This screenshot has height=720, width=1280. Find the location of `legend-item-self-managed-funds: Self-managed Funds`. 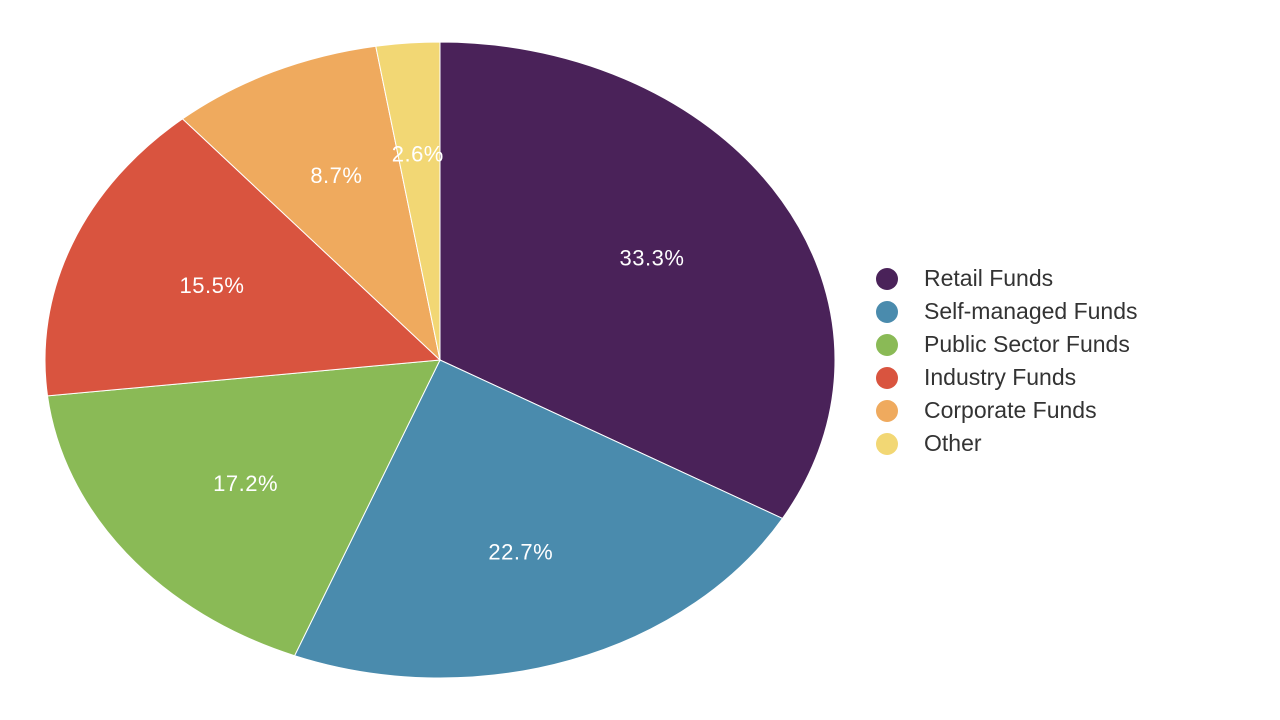

legend-item-self-managed-funds: Self-managed Funds is located at coordinates (1007, 311).